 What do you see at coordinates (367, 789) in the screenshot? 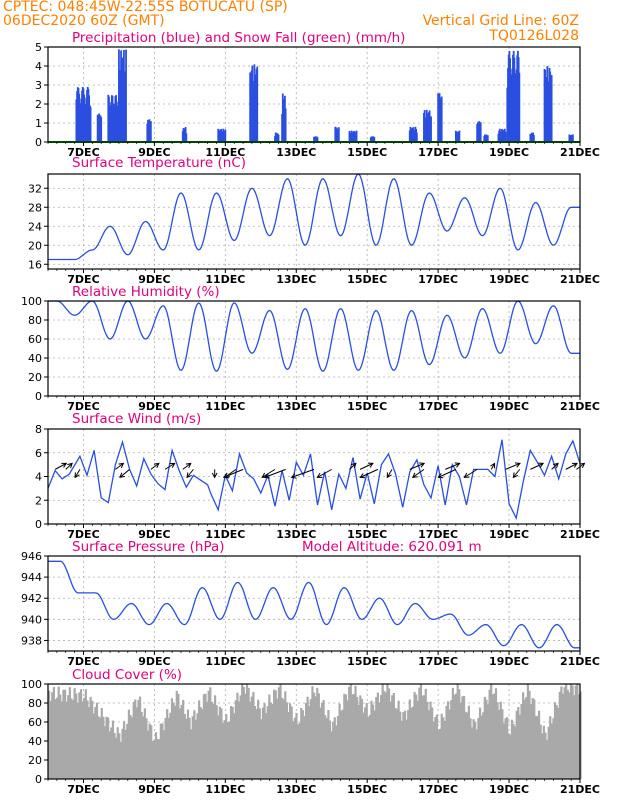
I see `cloud-xtick-label: 15DEC` at bounding box center [367, 789].